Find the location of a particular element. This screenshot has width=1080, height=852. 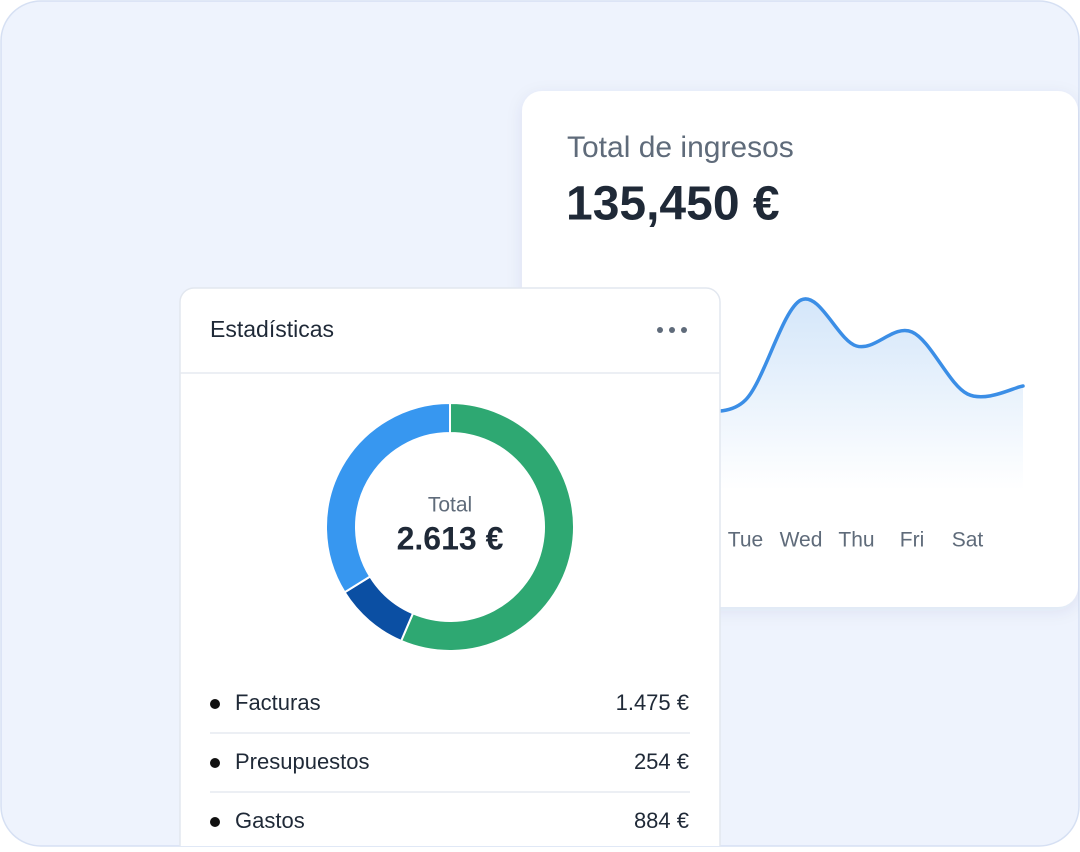

x-tick-label: Fri is located at coordinates (912, 540).